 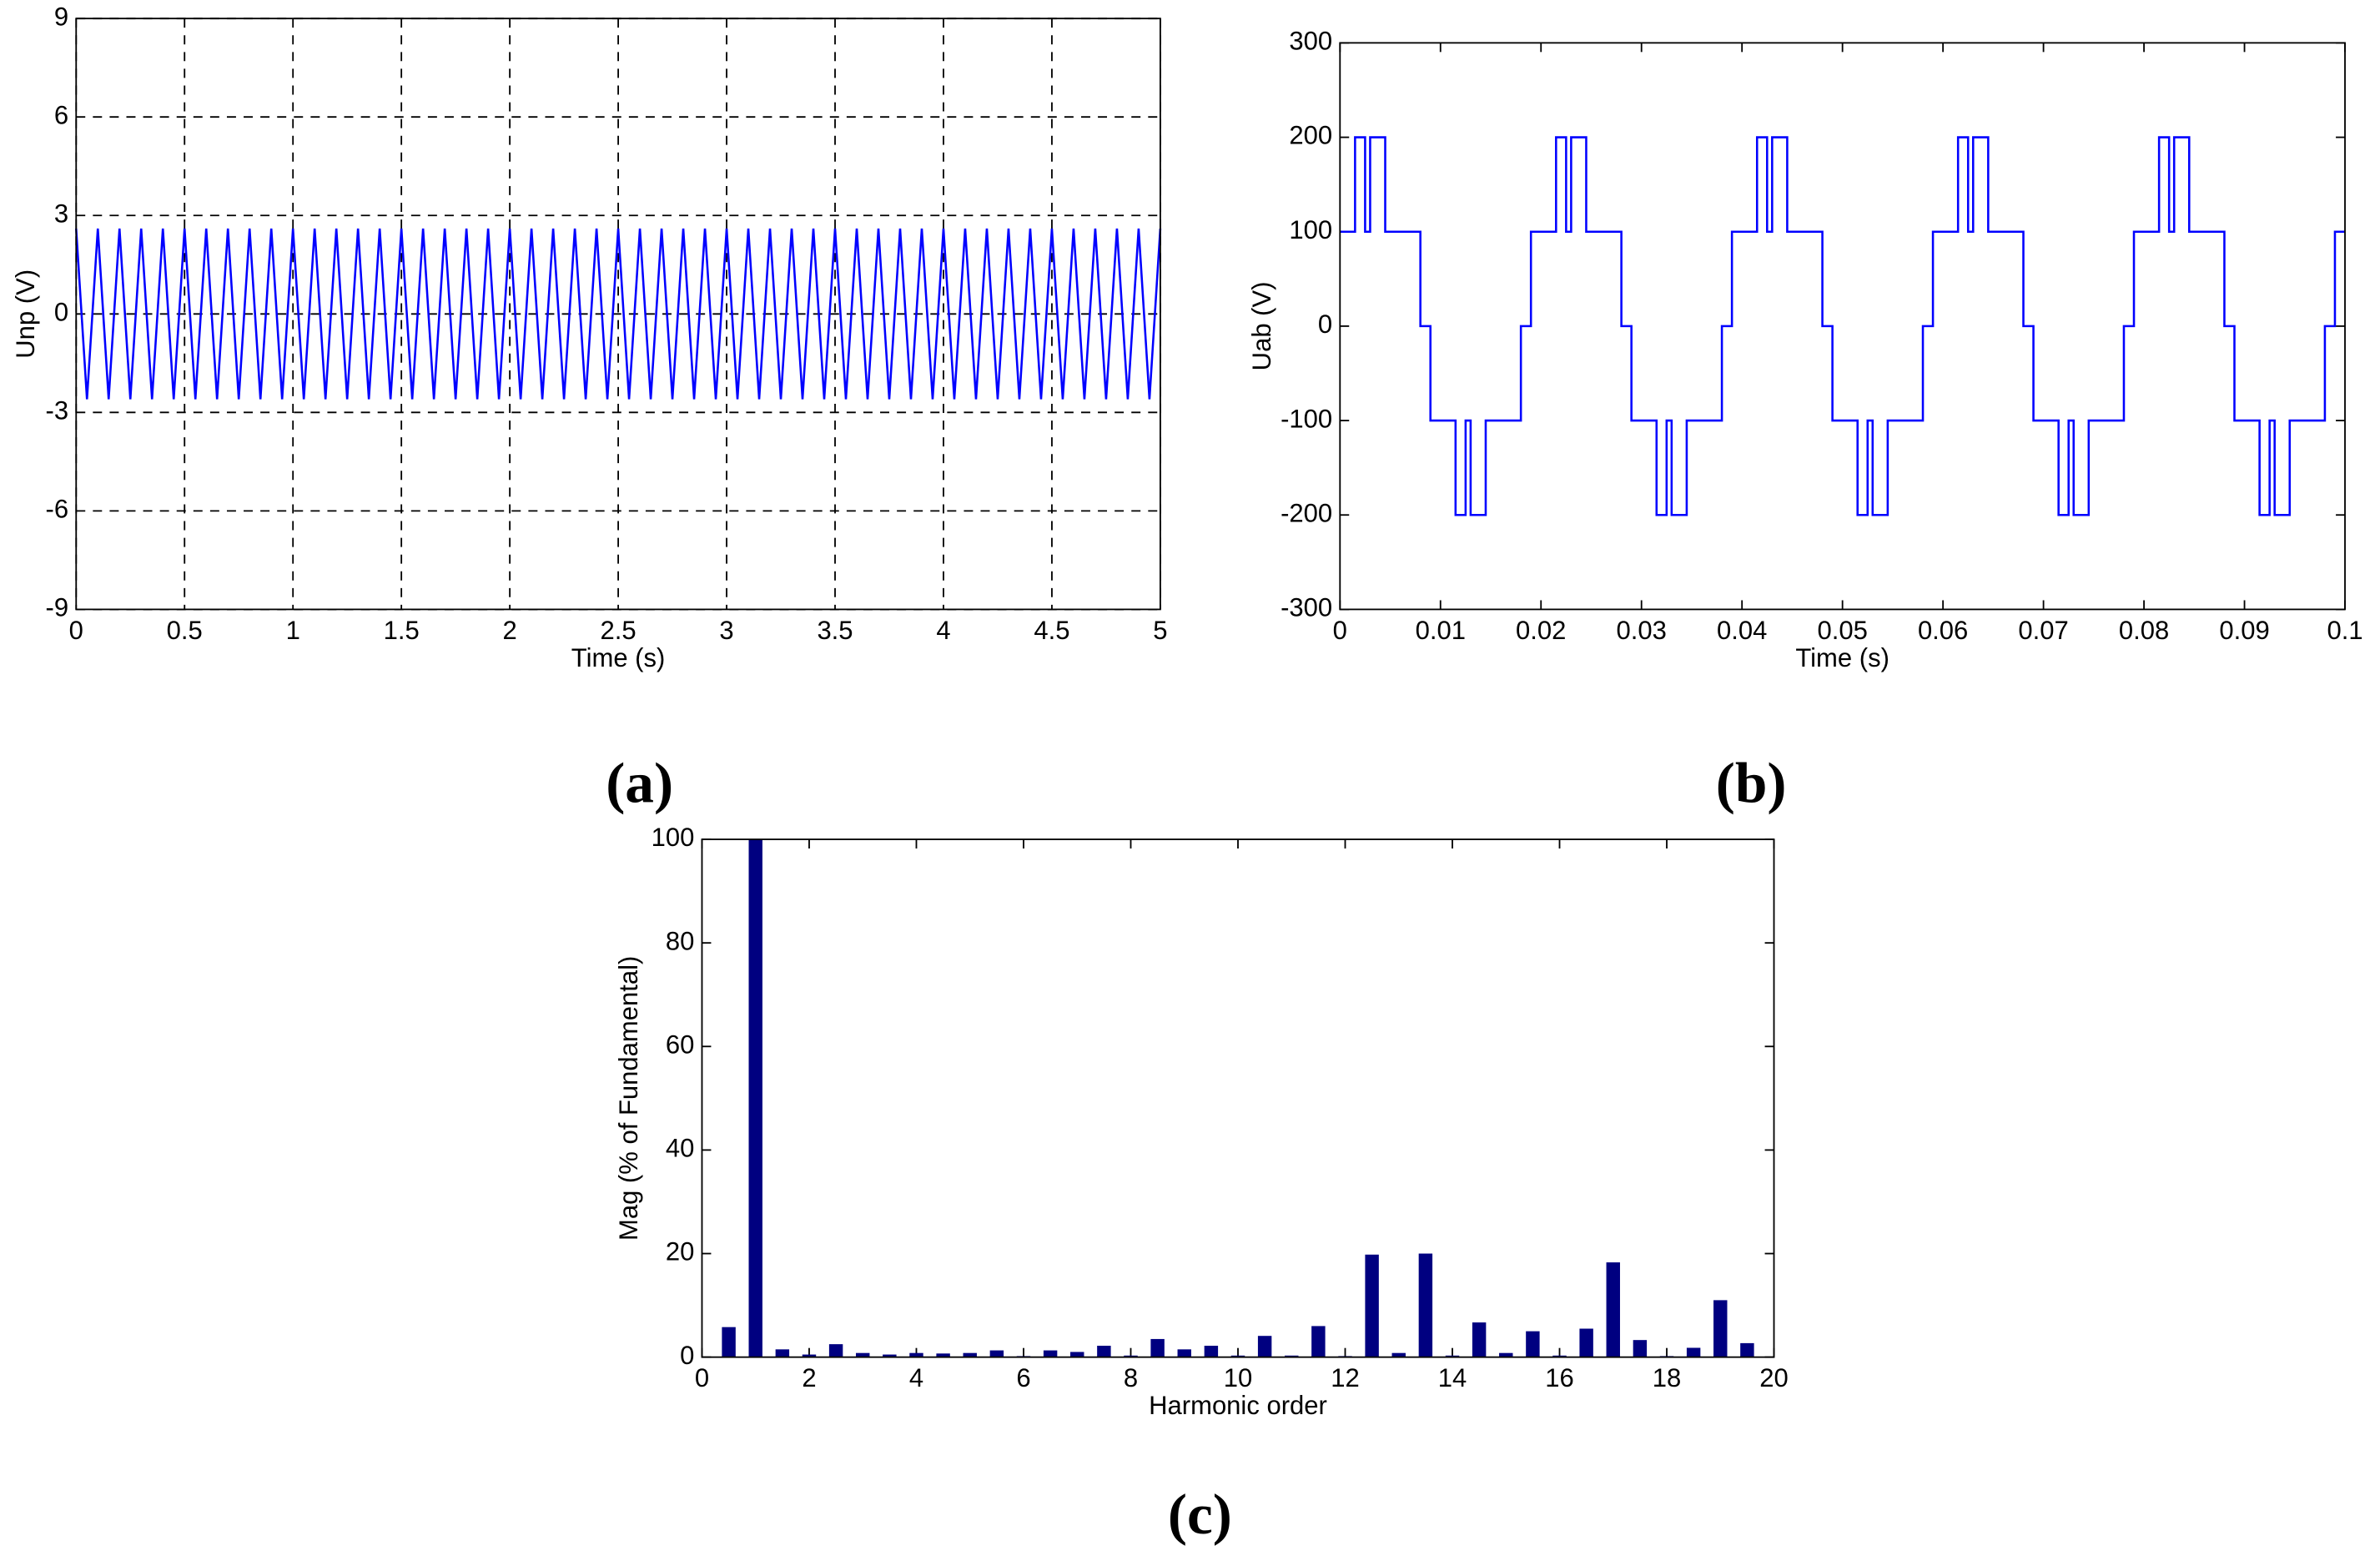 I want to click on y-tick-label: 80, so click(x=680, y=941).